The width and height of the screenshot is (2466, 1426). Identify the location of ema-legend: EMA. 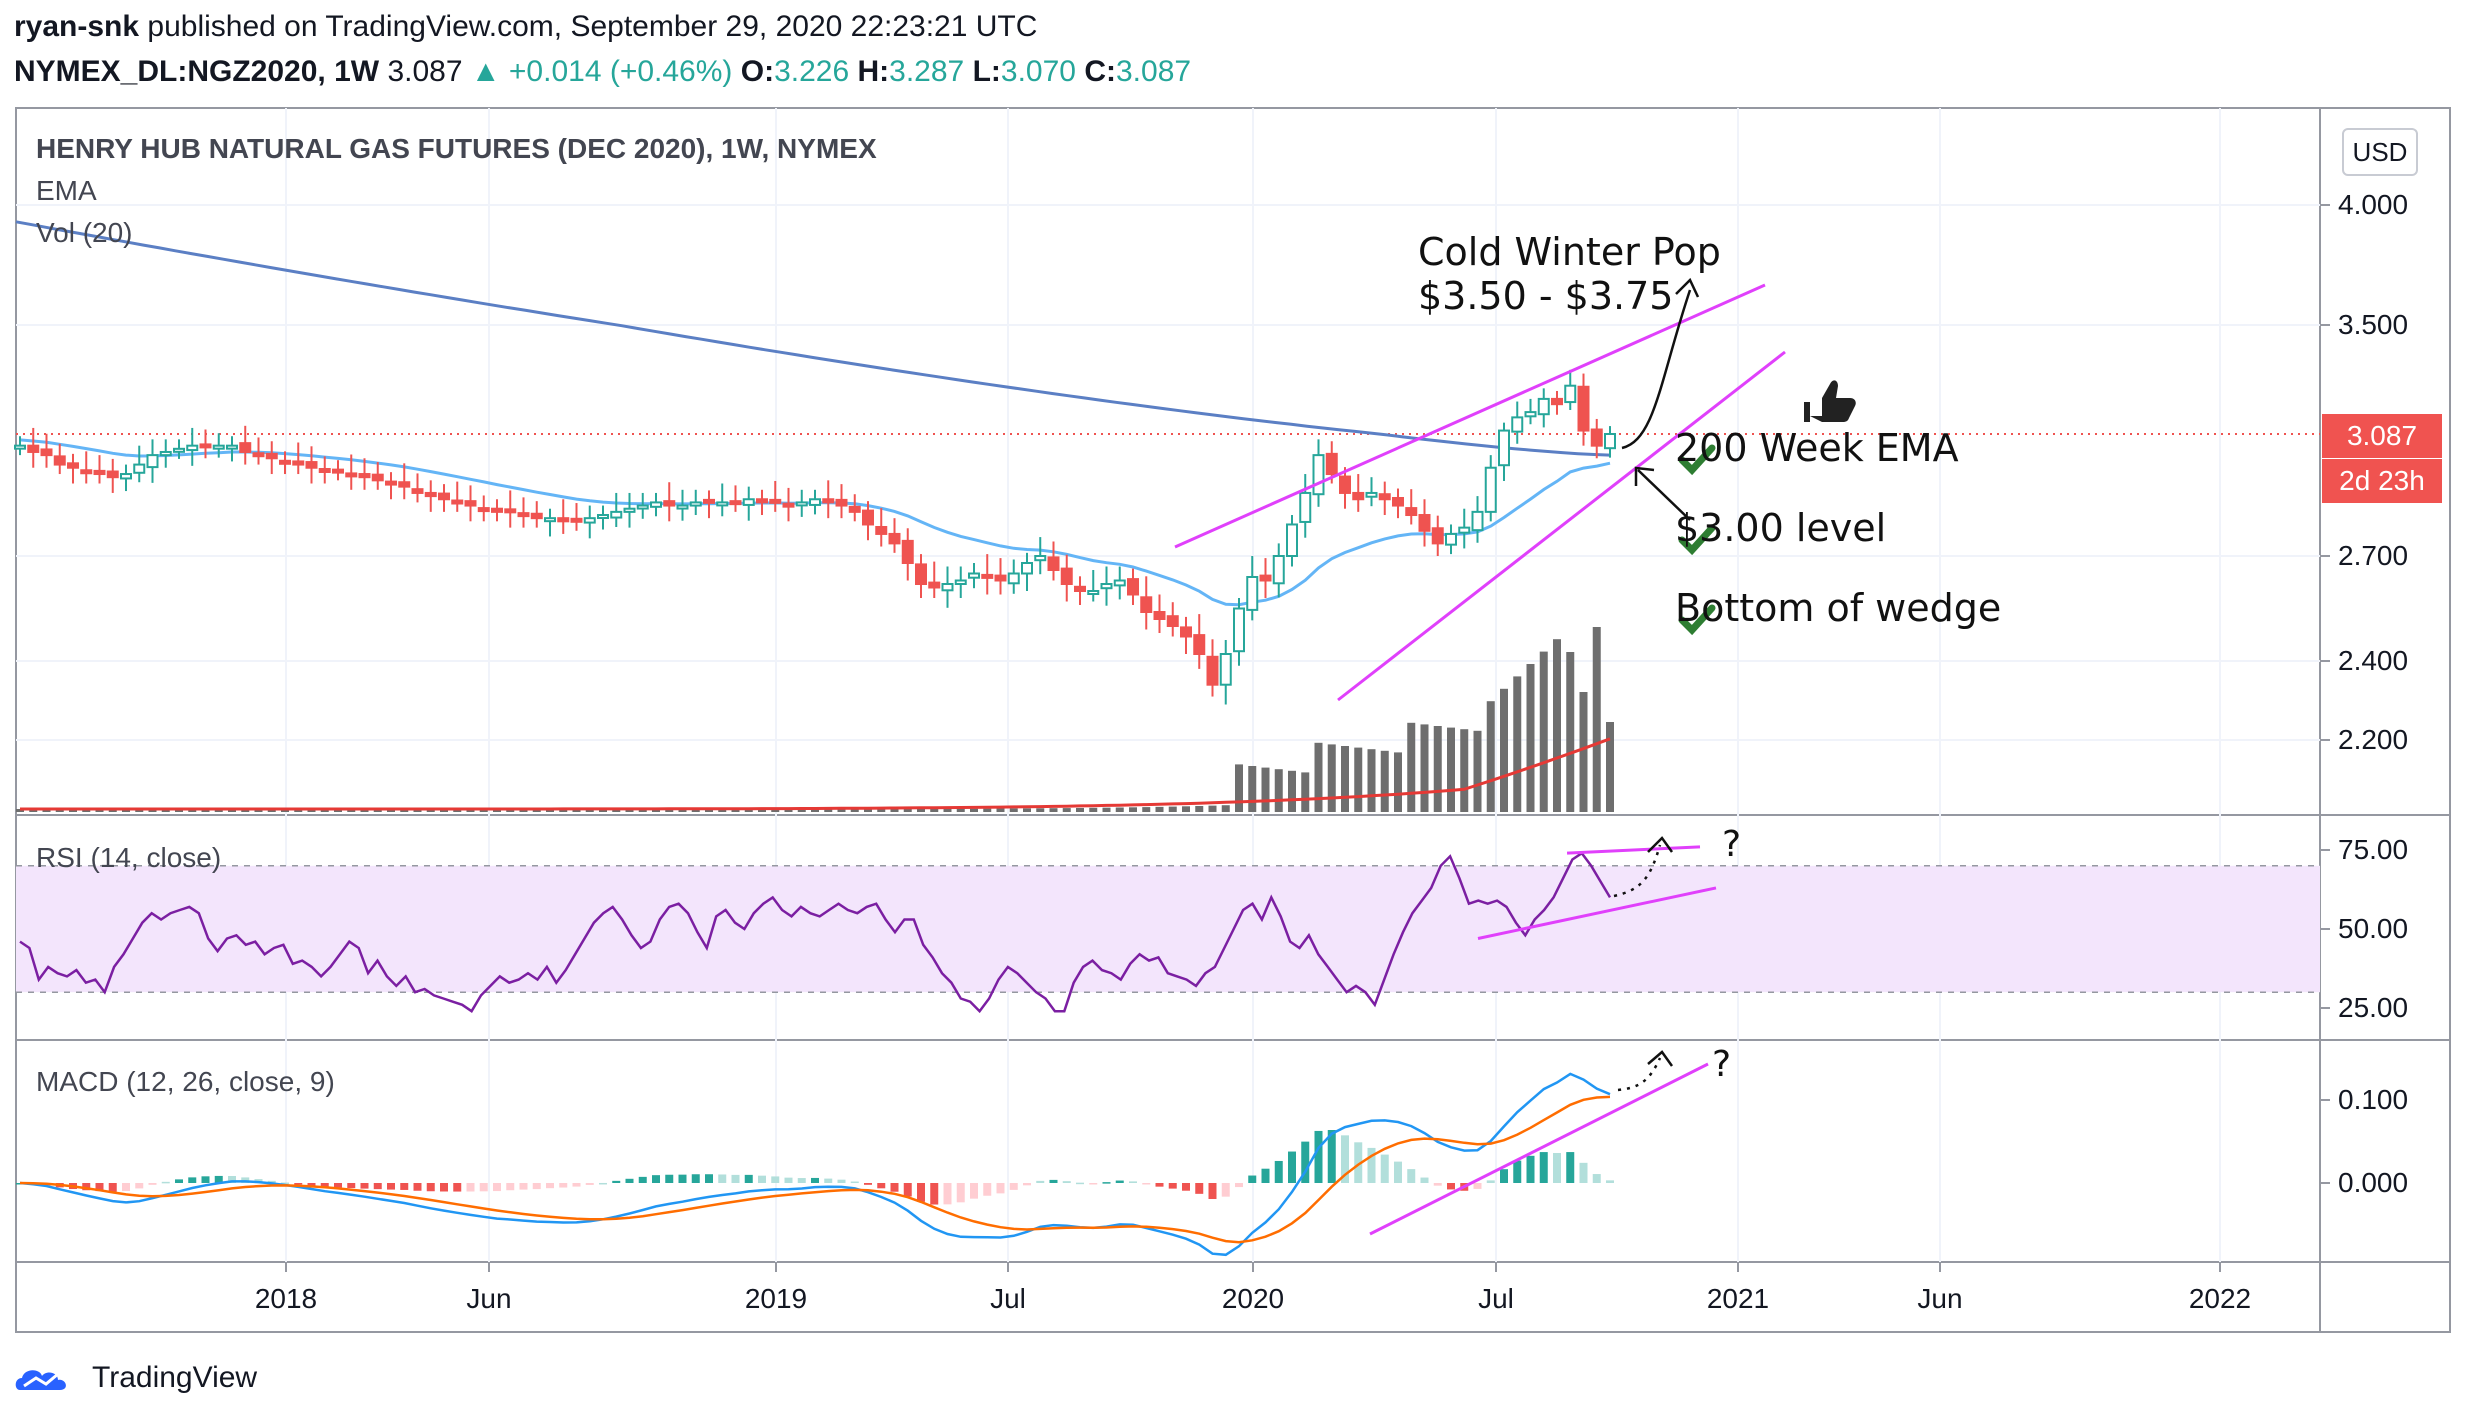
(66, 190).